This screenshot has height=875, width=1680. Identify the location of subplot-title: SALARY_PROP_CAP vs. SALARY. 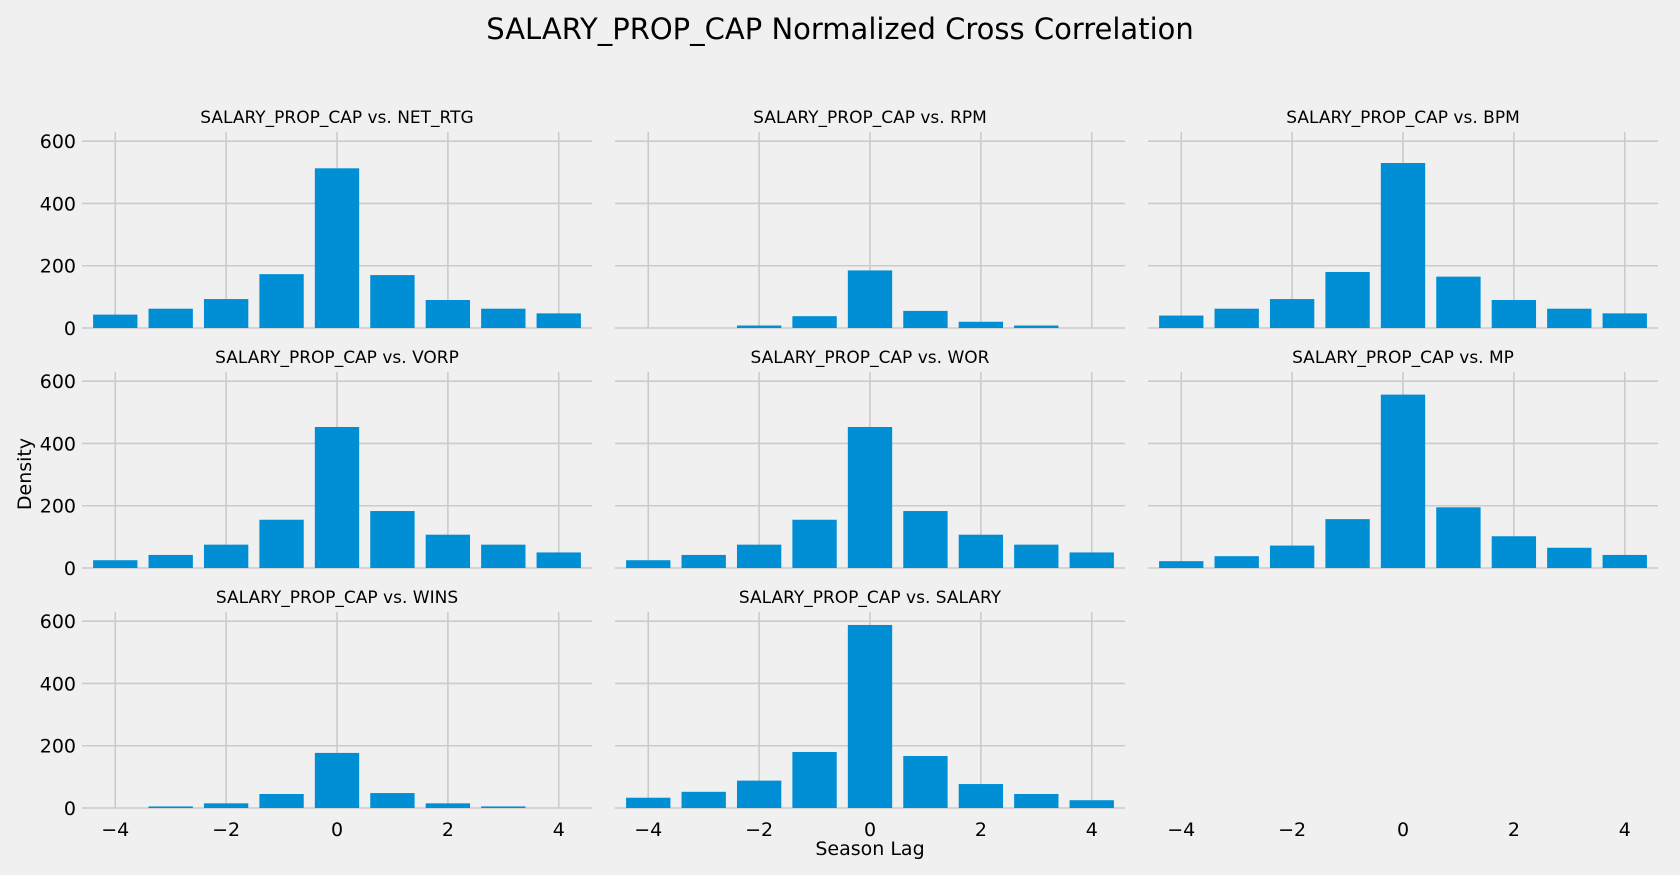
(870, 598).